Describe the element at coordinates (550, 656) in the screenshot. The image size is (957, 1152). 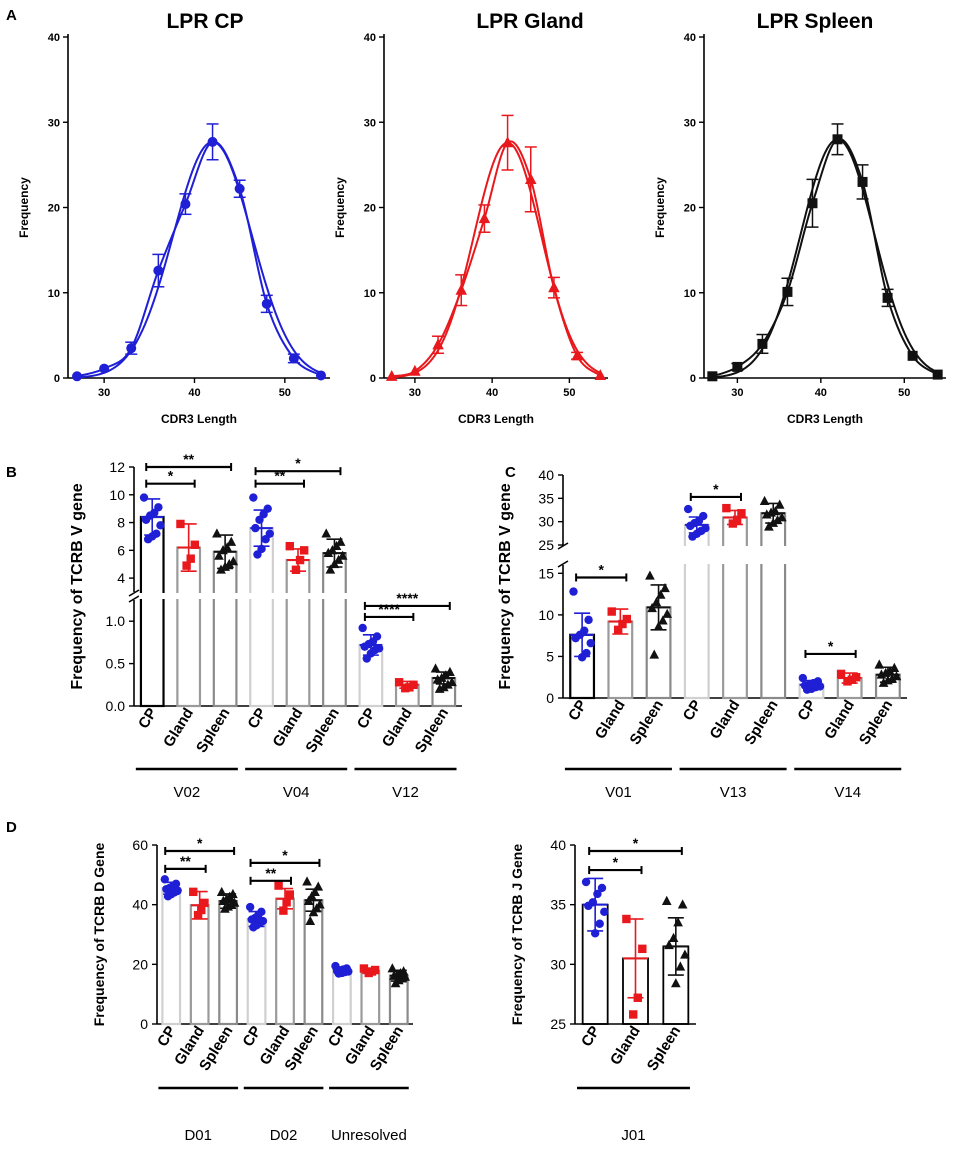
I see `y-tick-label: 5` at that location.